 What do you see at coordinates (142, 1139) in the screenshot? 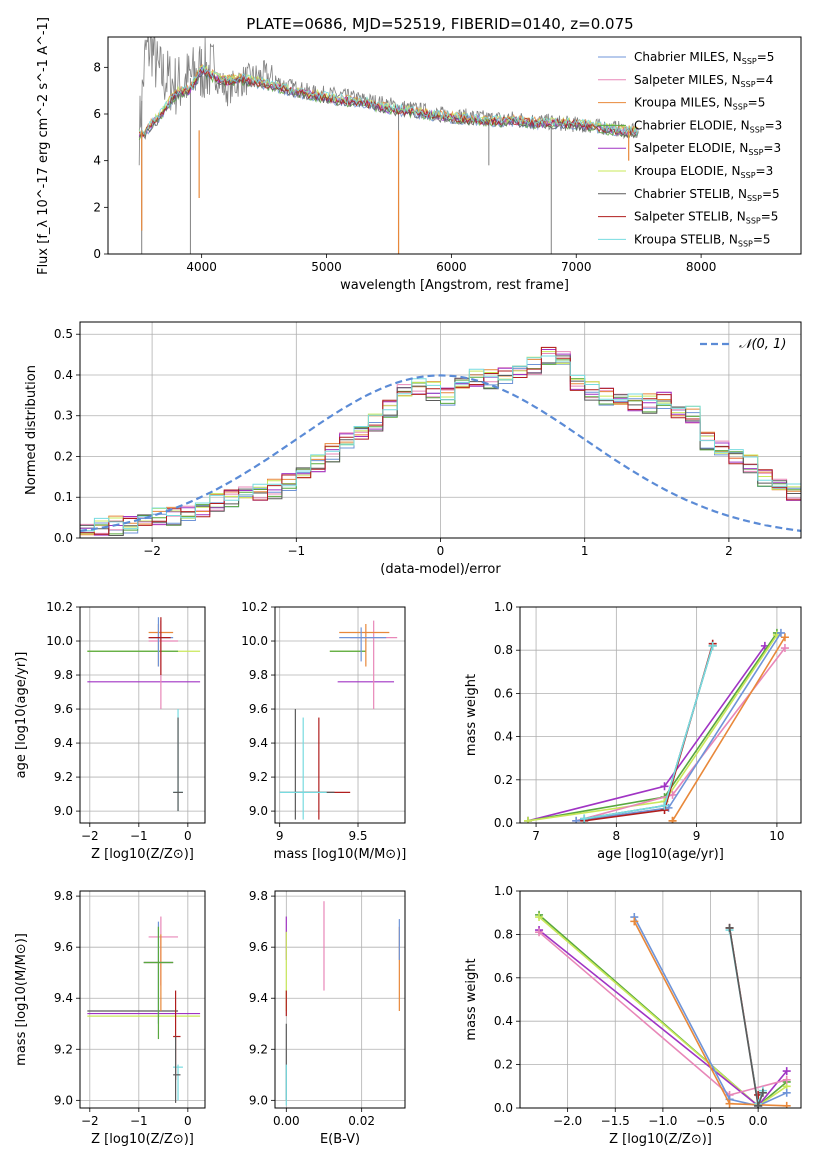
I see `x-axis-label: Z [log10(Z/Z⊙)]` at bounding box center [142, 1139].